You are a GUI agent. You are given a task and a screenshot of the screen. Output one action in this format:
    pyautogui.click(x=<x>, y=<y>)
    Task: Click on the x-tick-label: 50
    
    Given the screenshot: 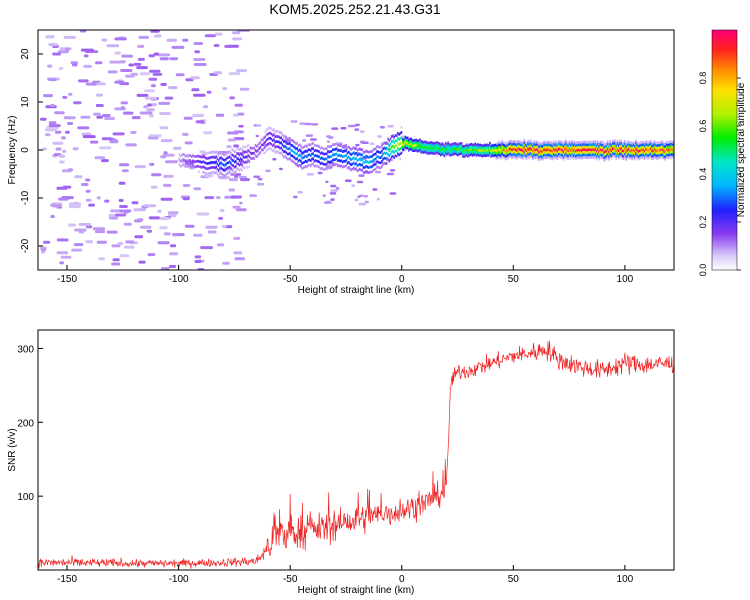 What is the action you would take?
    pyautogui.click(x=514, y=279)
    